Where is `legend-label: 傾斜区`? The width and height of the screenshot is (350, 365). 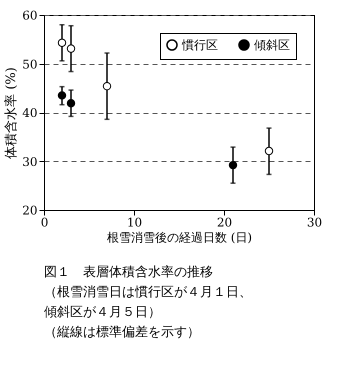
legend-label: 傾斜区 is located at coordinates (272, 45).